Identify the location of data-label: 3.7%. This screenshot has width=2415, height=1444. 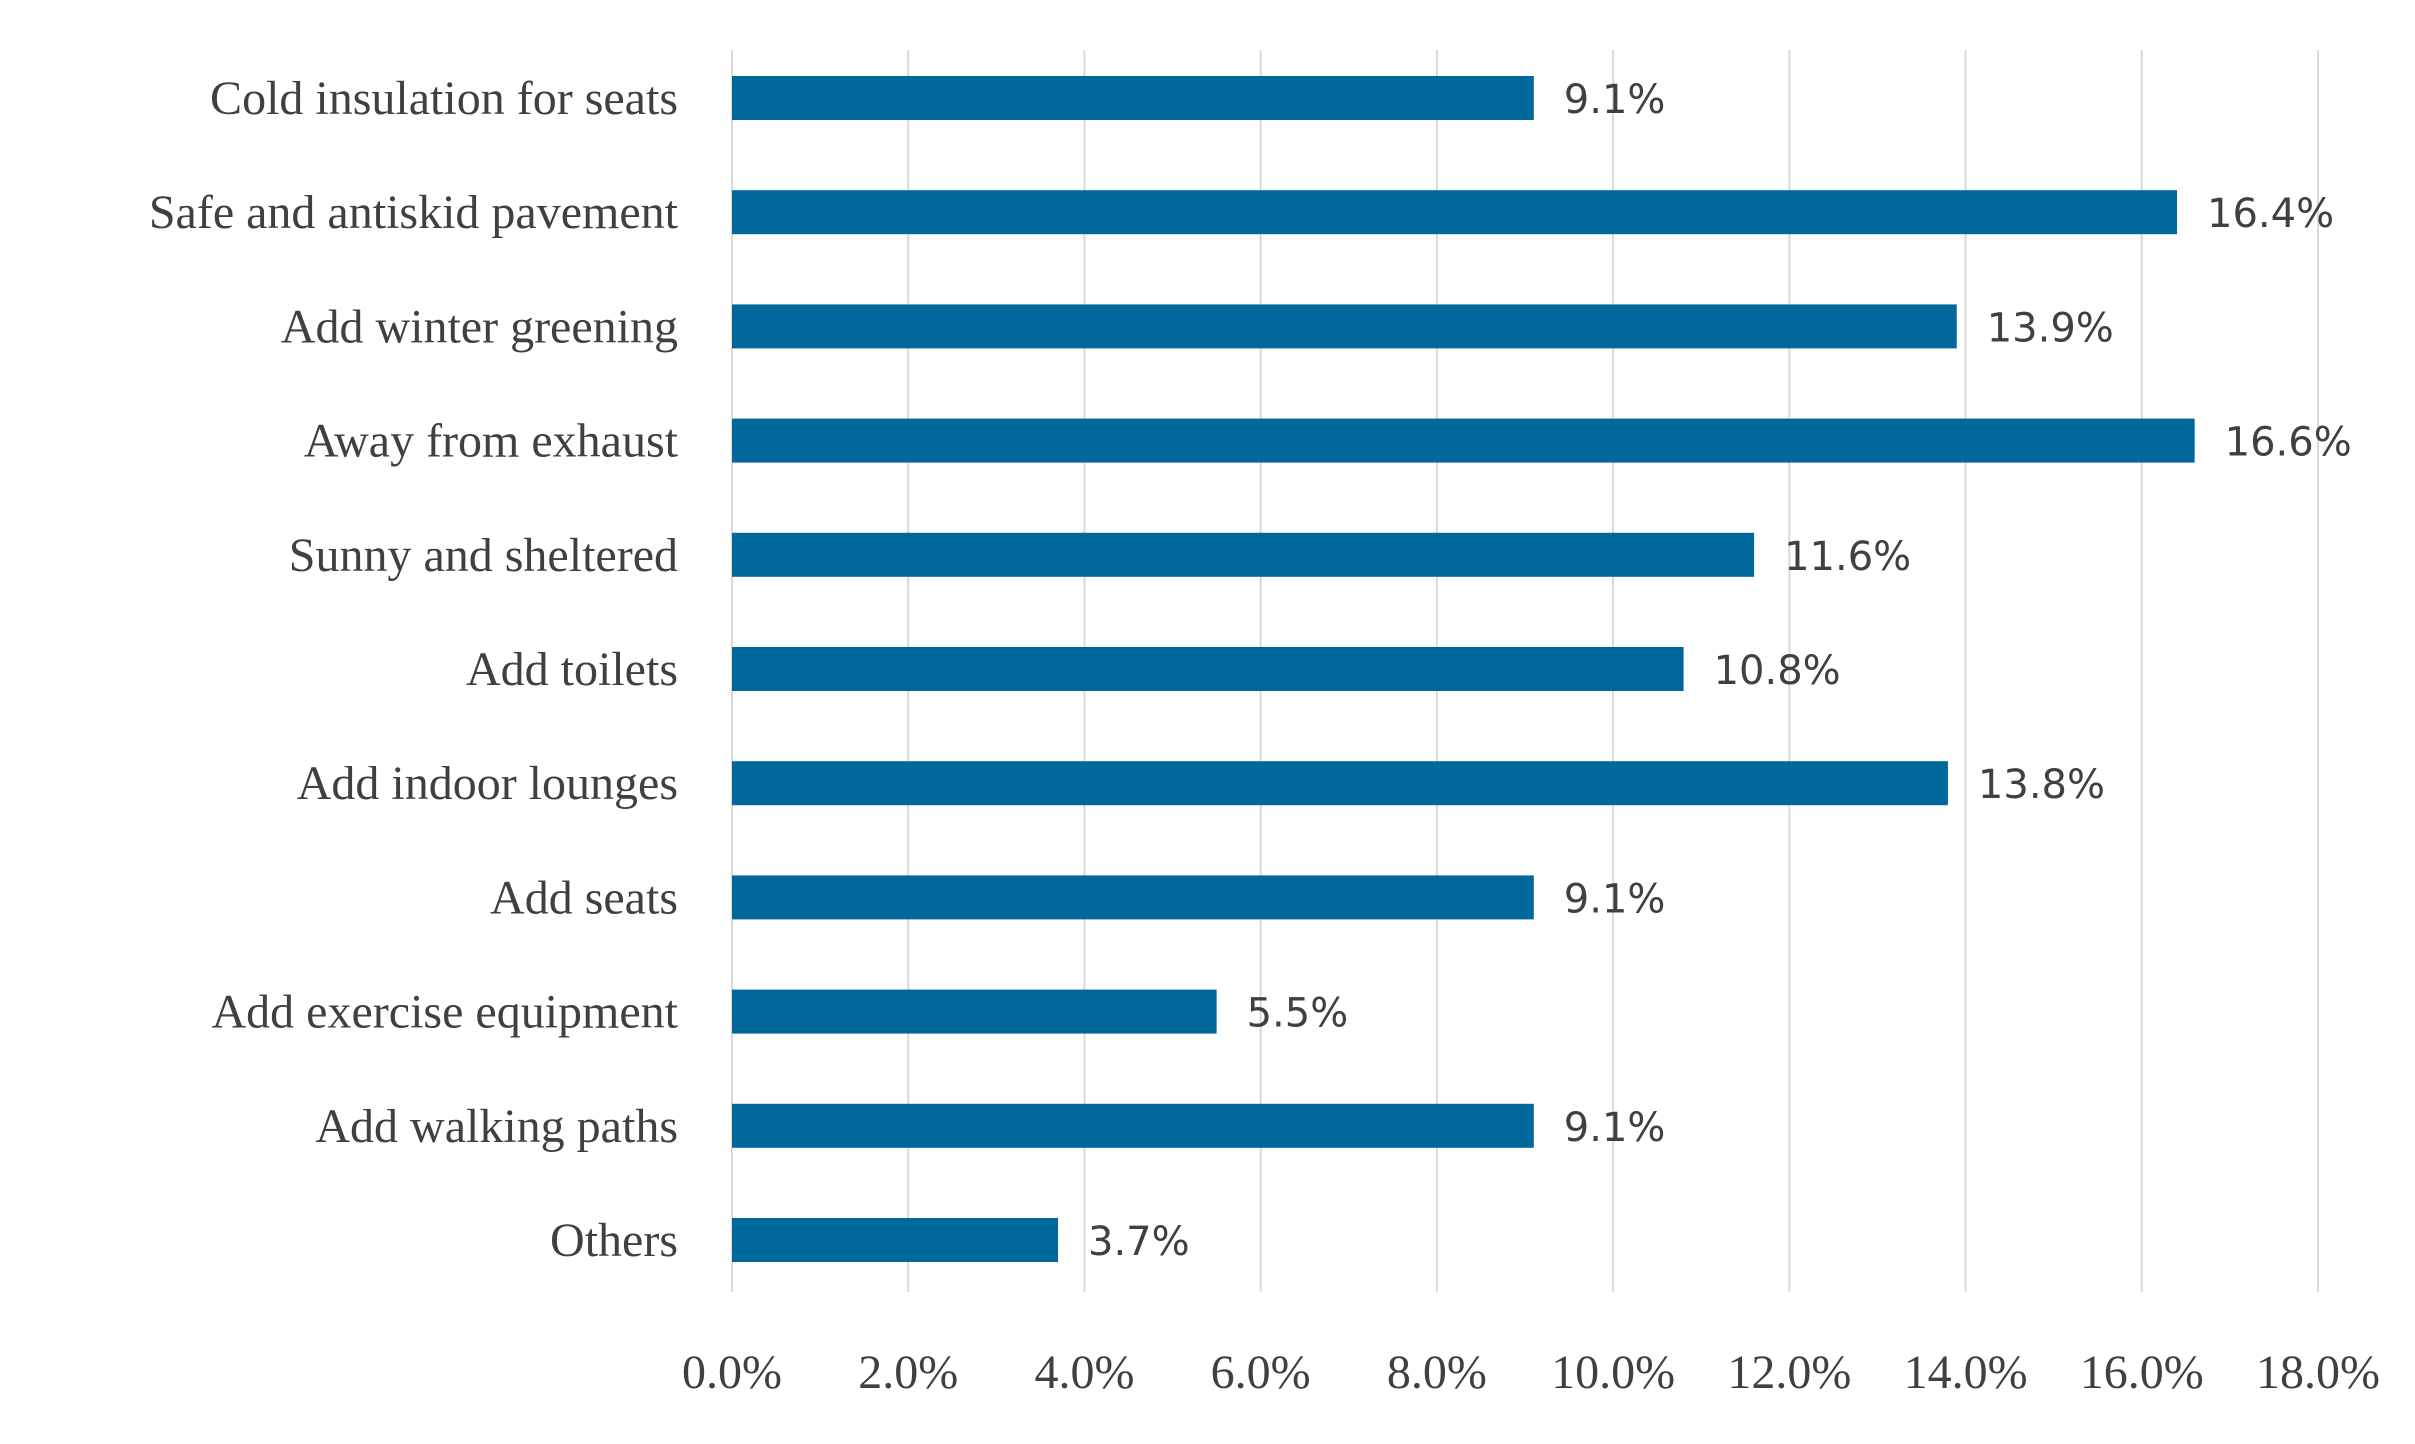
(1139, 1242).